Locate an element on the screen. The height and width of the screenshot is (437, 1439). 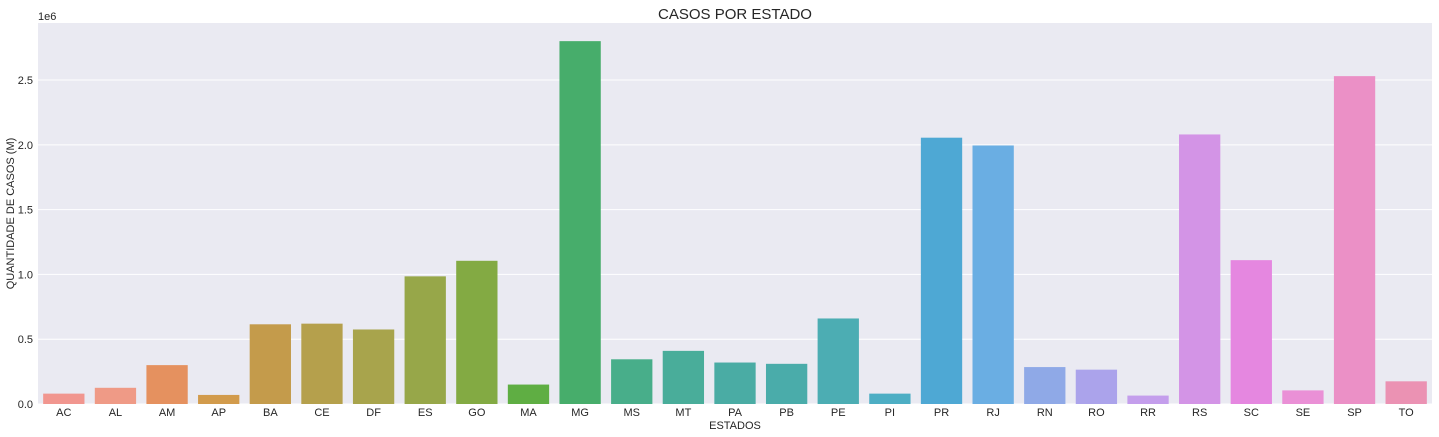
x-tick-label: AM is located at coordinates (167, 413).